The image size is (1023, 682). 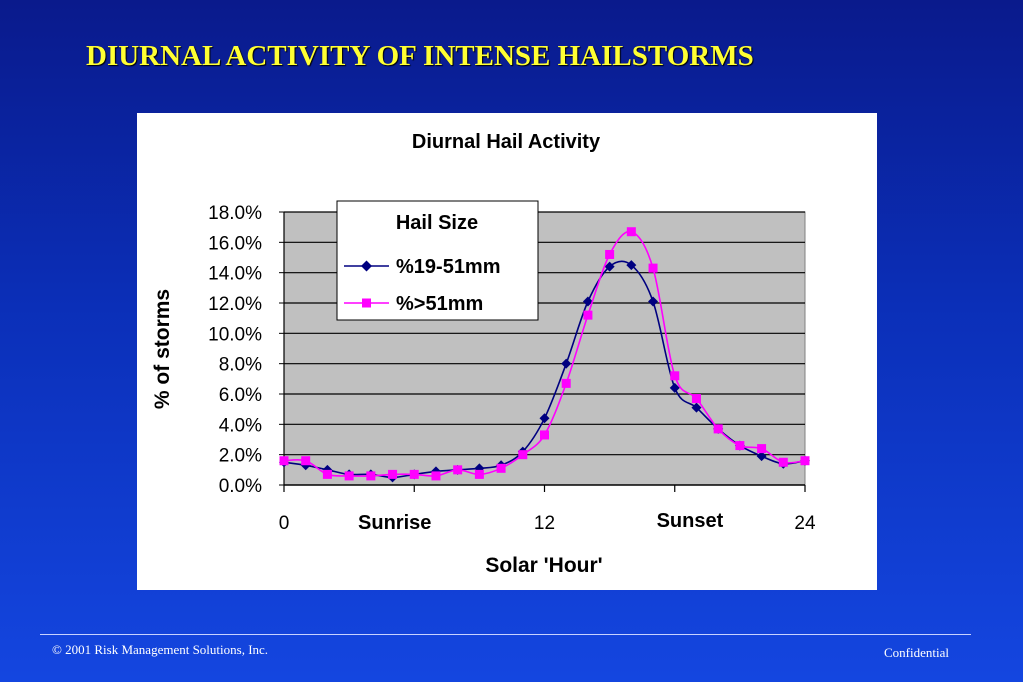 I want to click on y-axis-label: % of storms, so click(x=162, y=349).